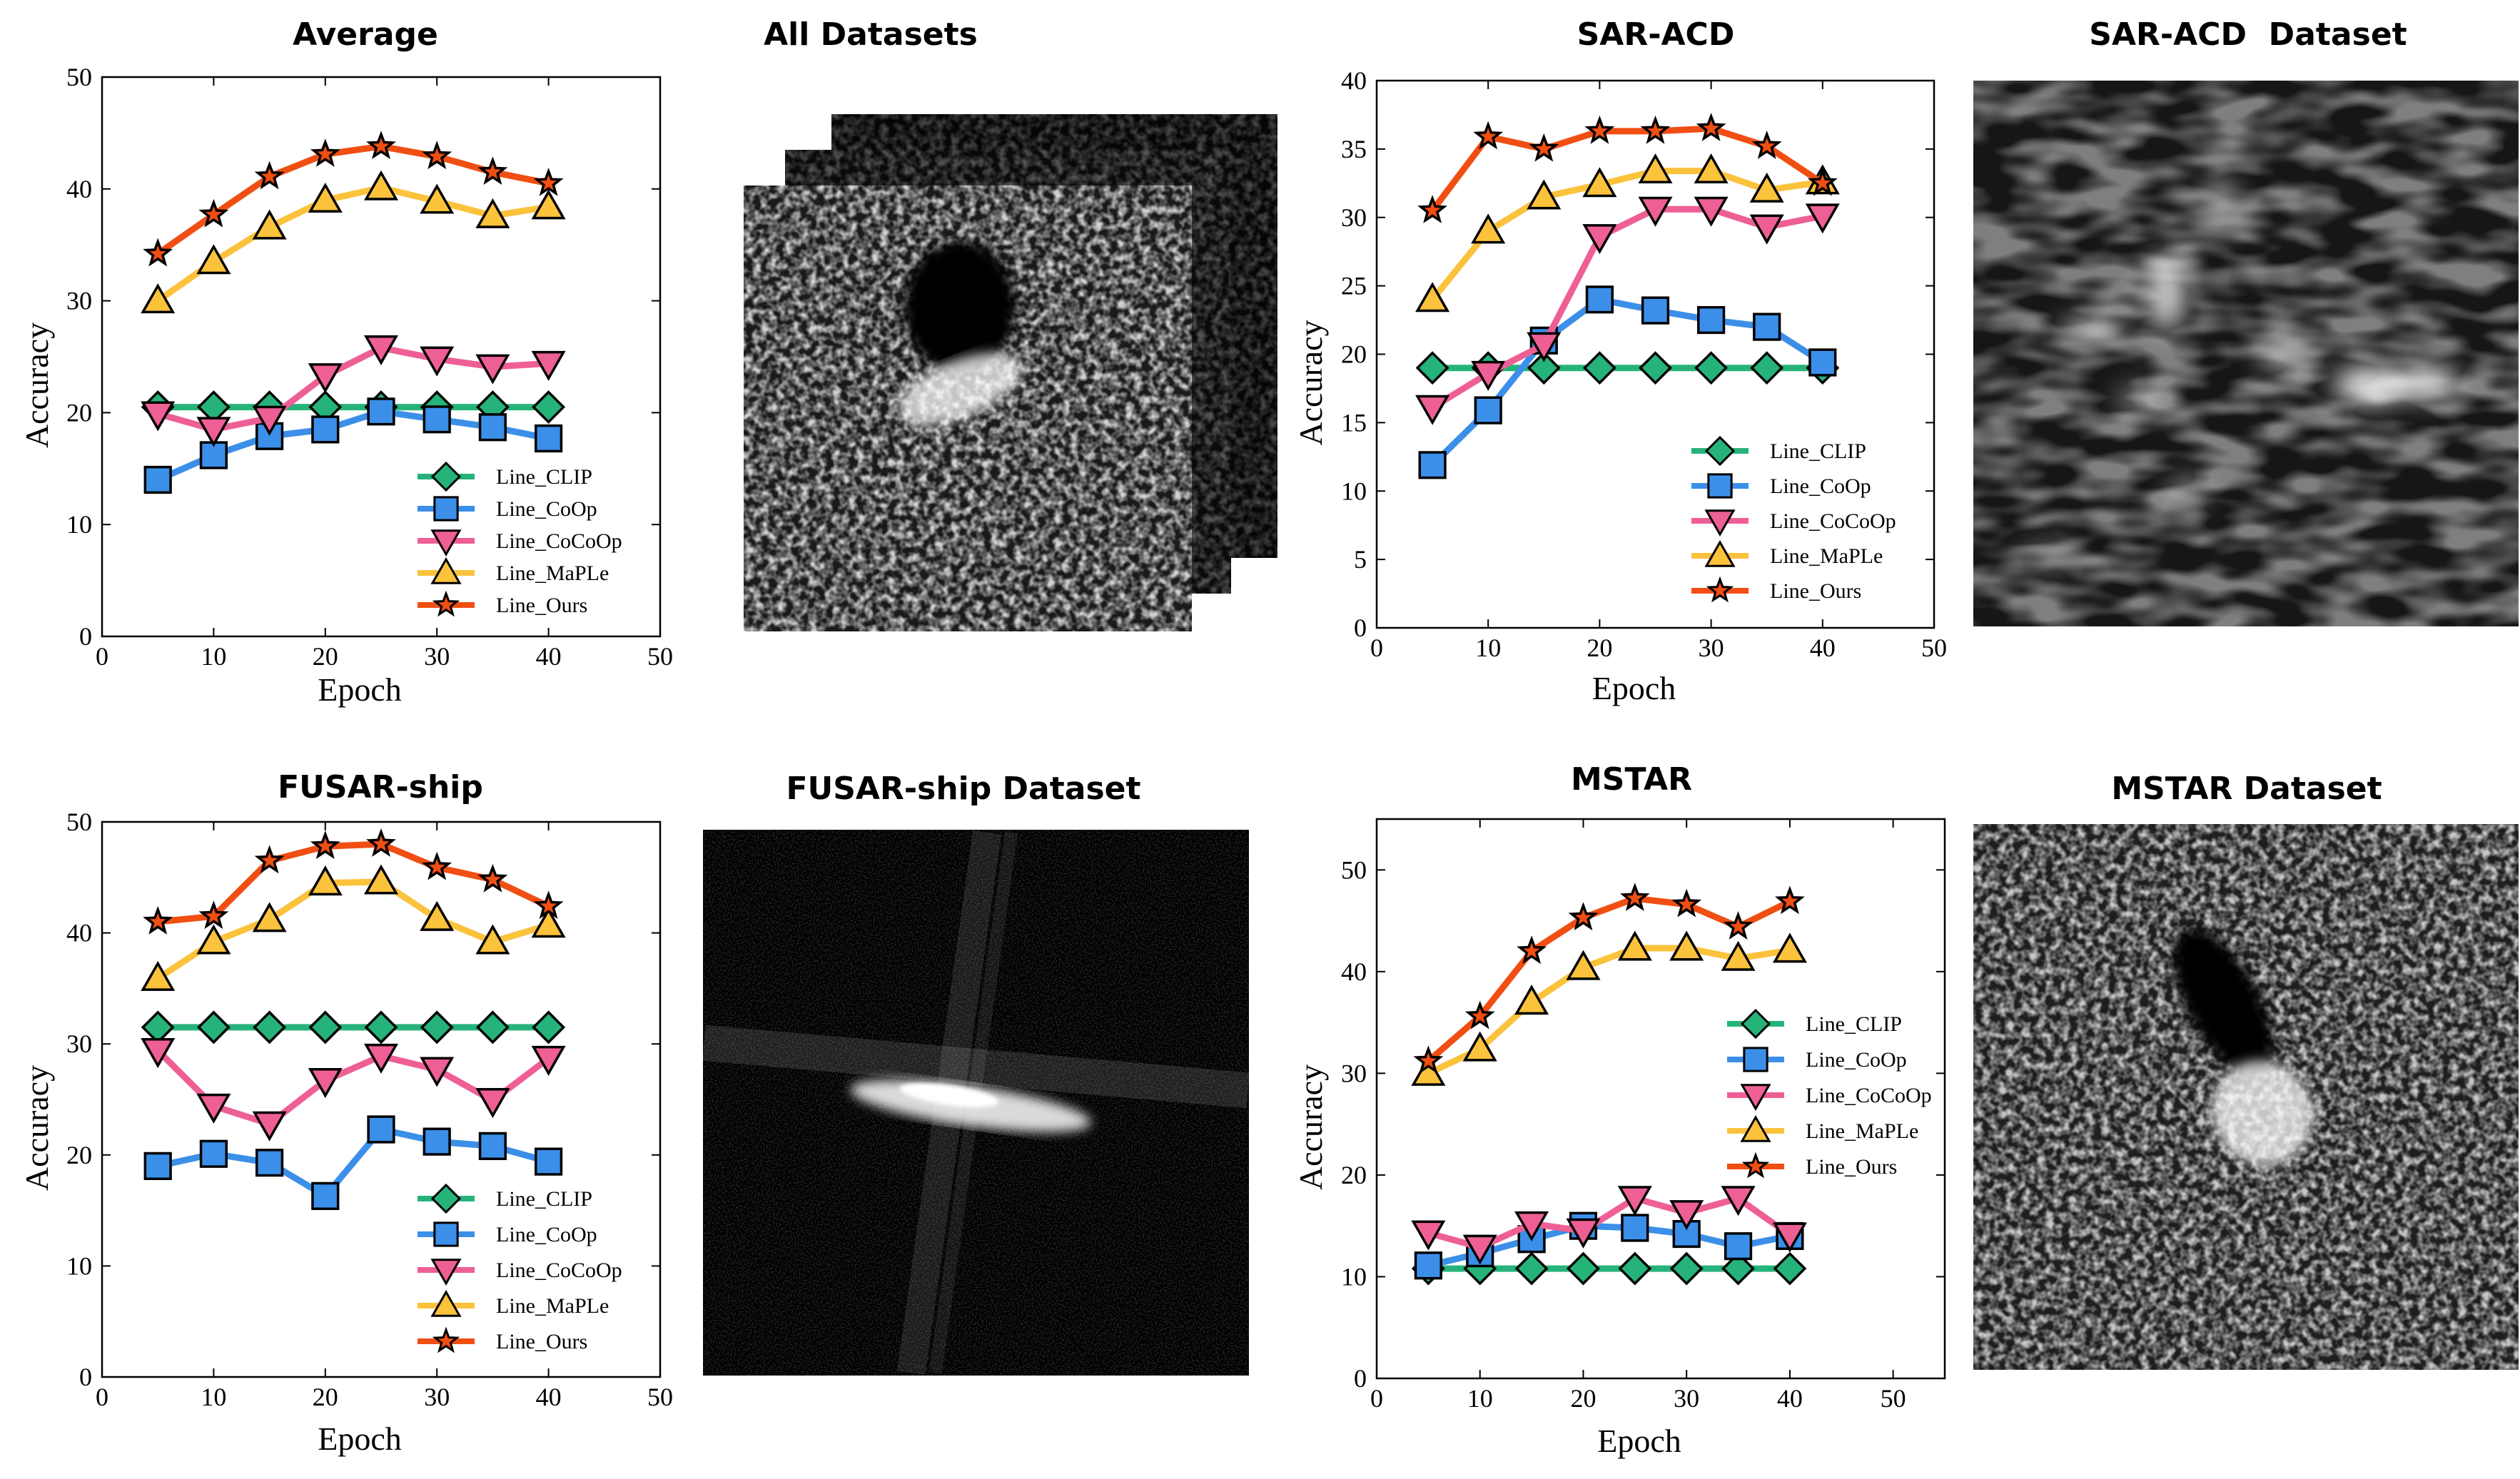 The width and height of the screenshot is (2520, 1479). I want to click on x-tick-label: 10, so click(213, 1397).